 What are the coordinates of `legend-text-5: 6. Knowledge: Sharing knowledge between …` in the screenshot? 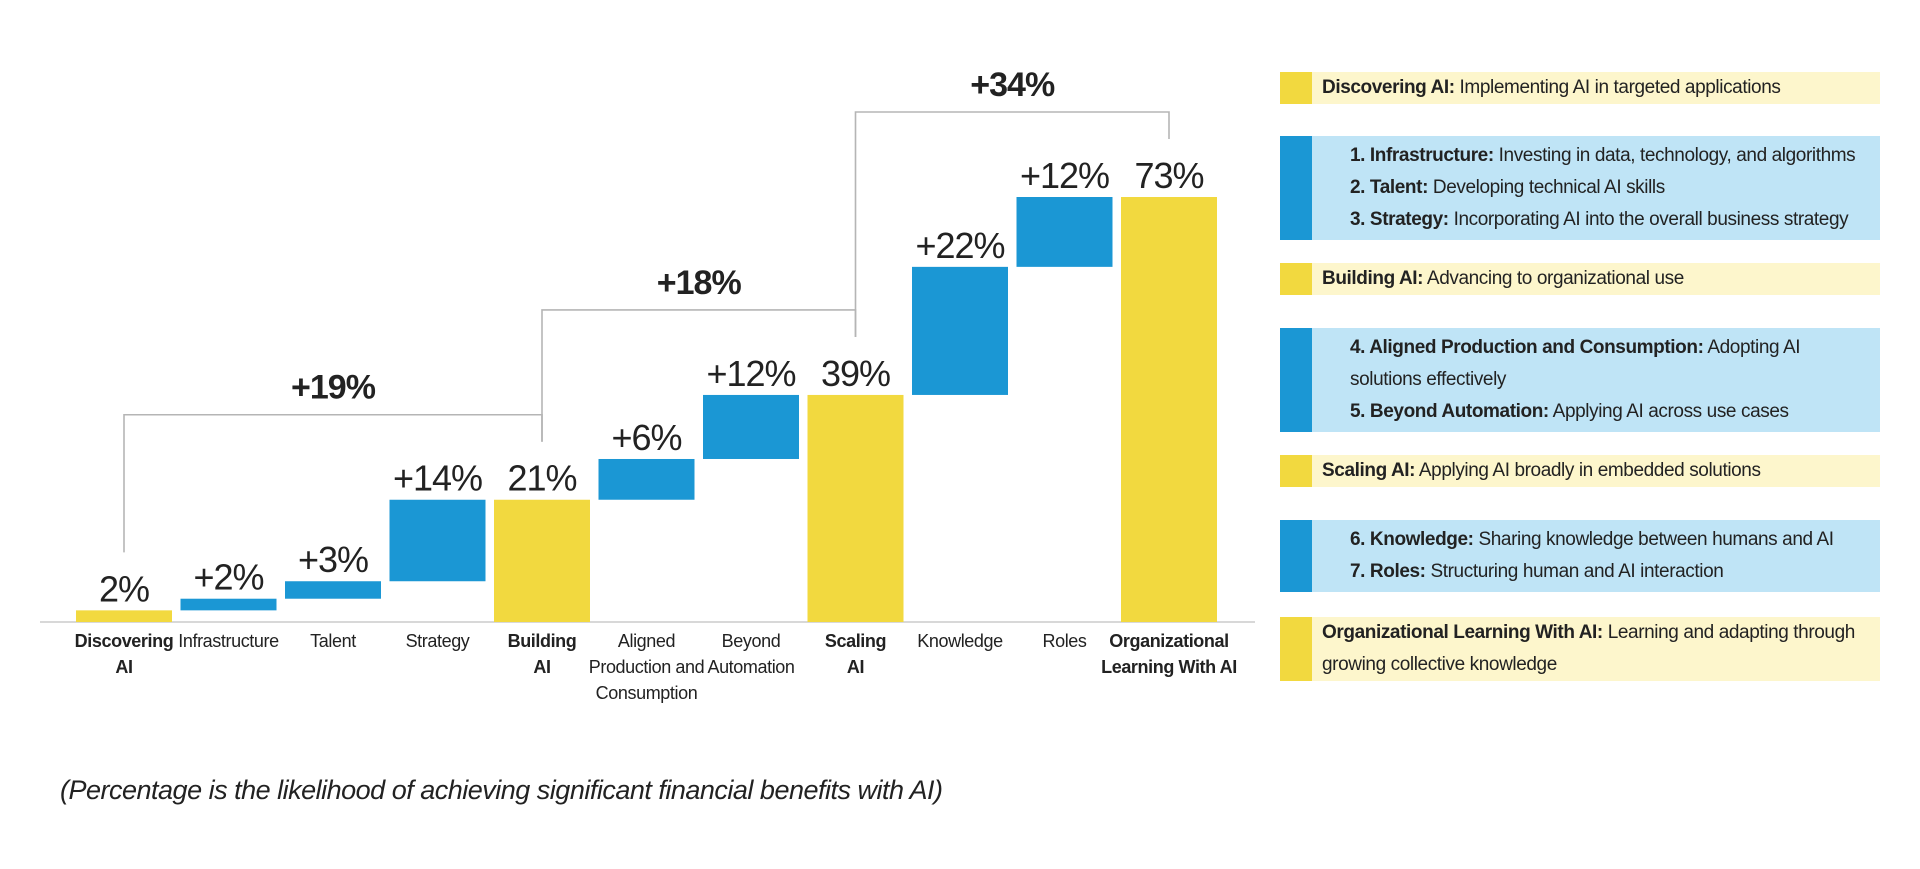 It's located at (1596, 556).